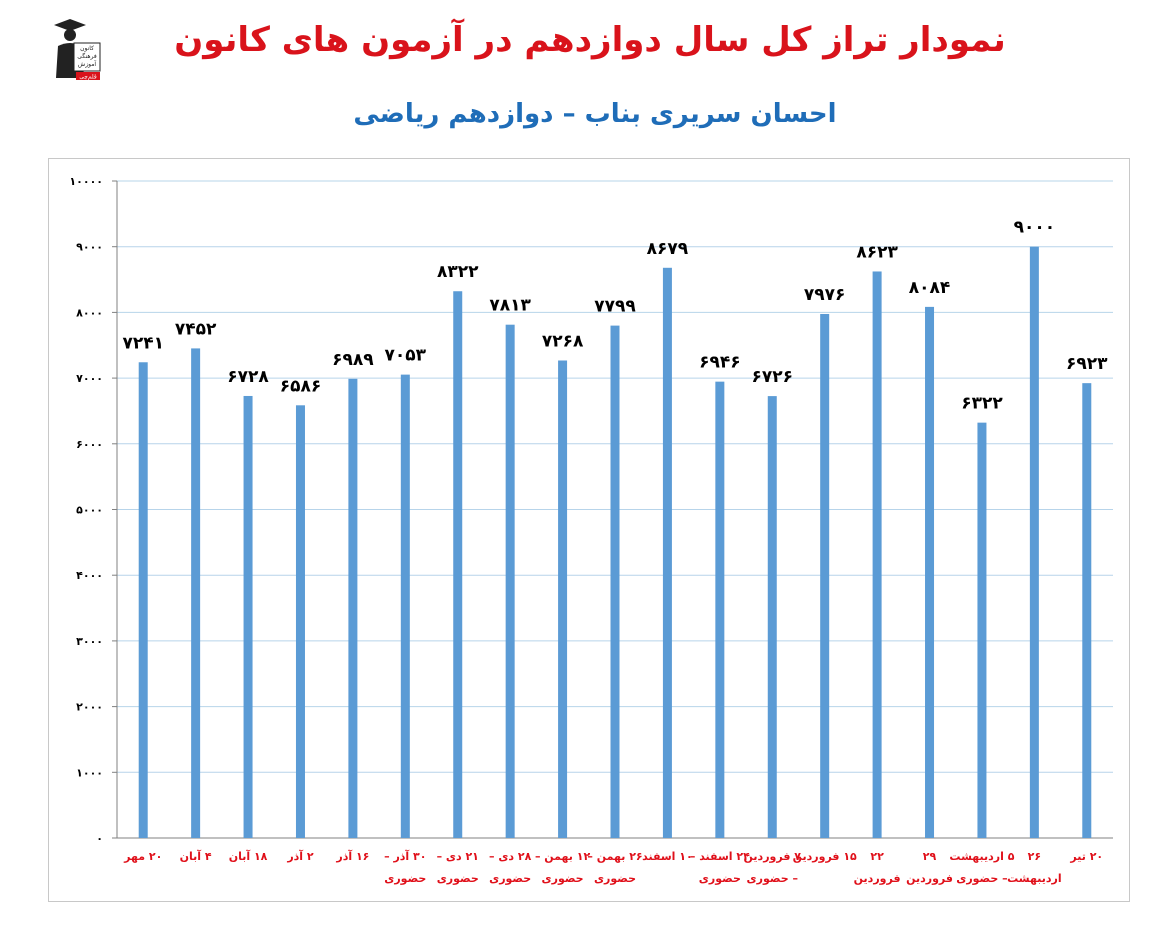 Image resolution: width=1161 pixels, height=927 pixels. What do you see at coordinates (196, 329) in the screenshot?
I see `data-label: ۷۴۵۲` at bounding box center [196, 329].